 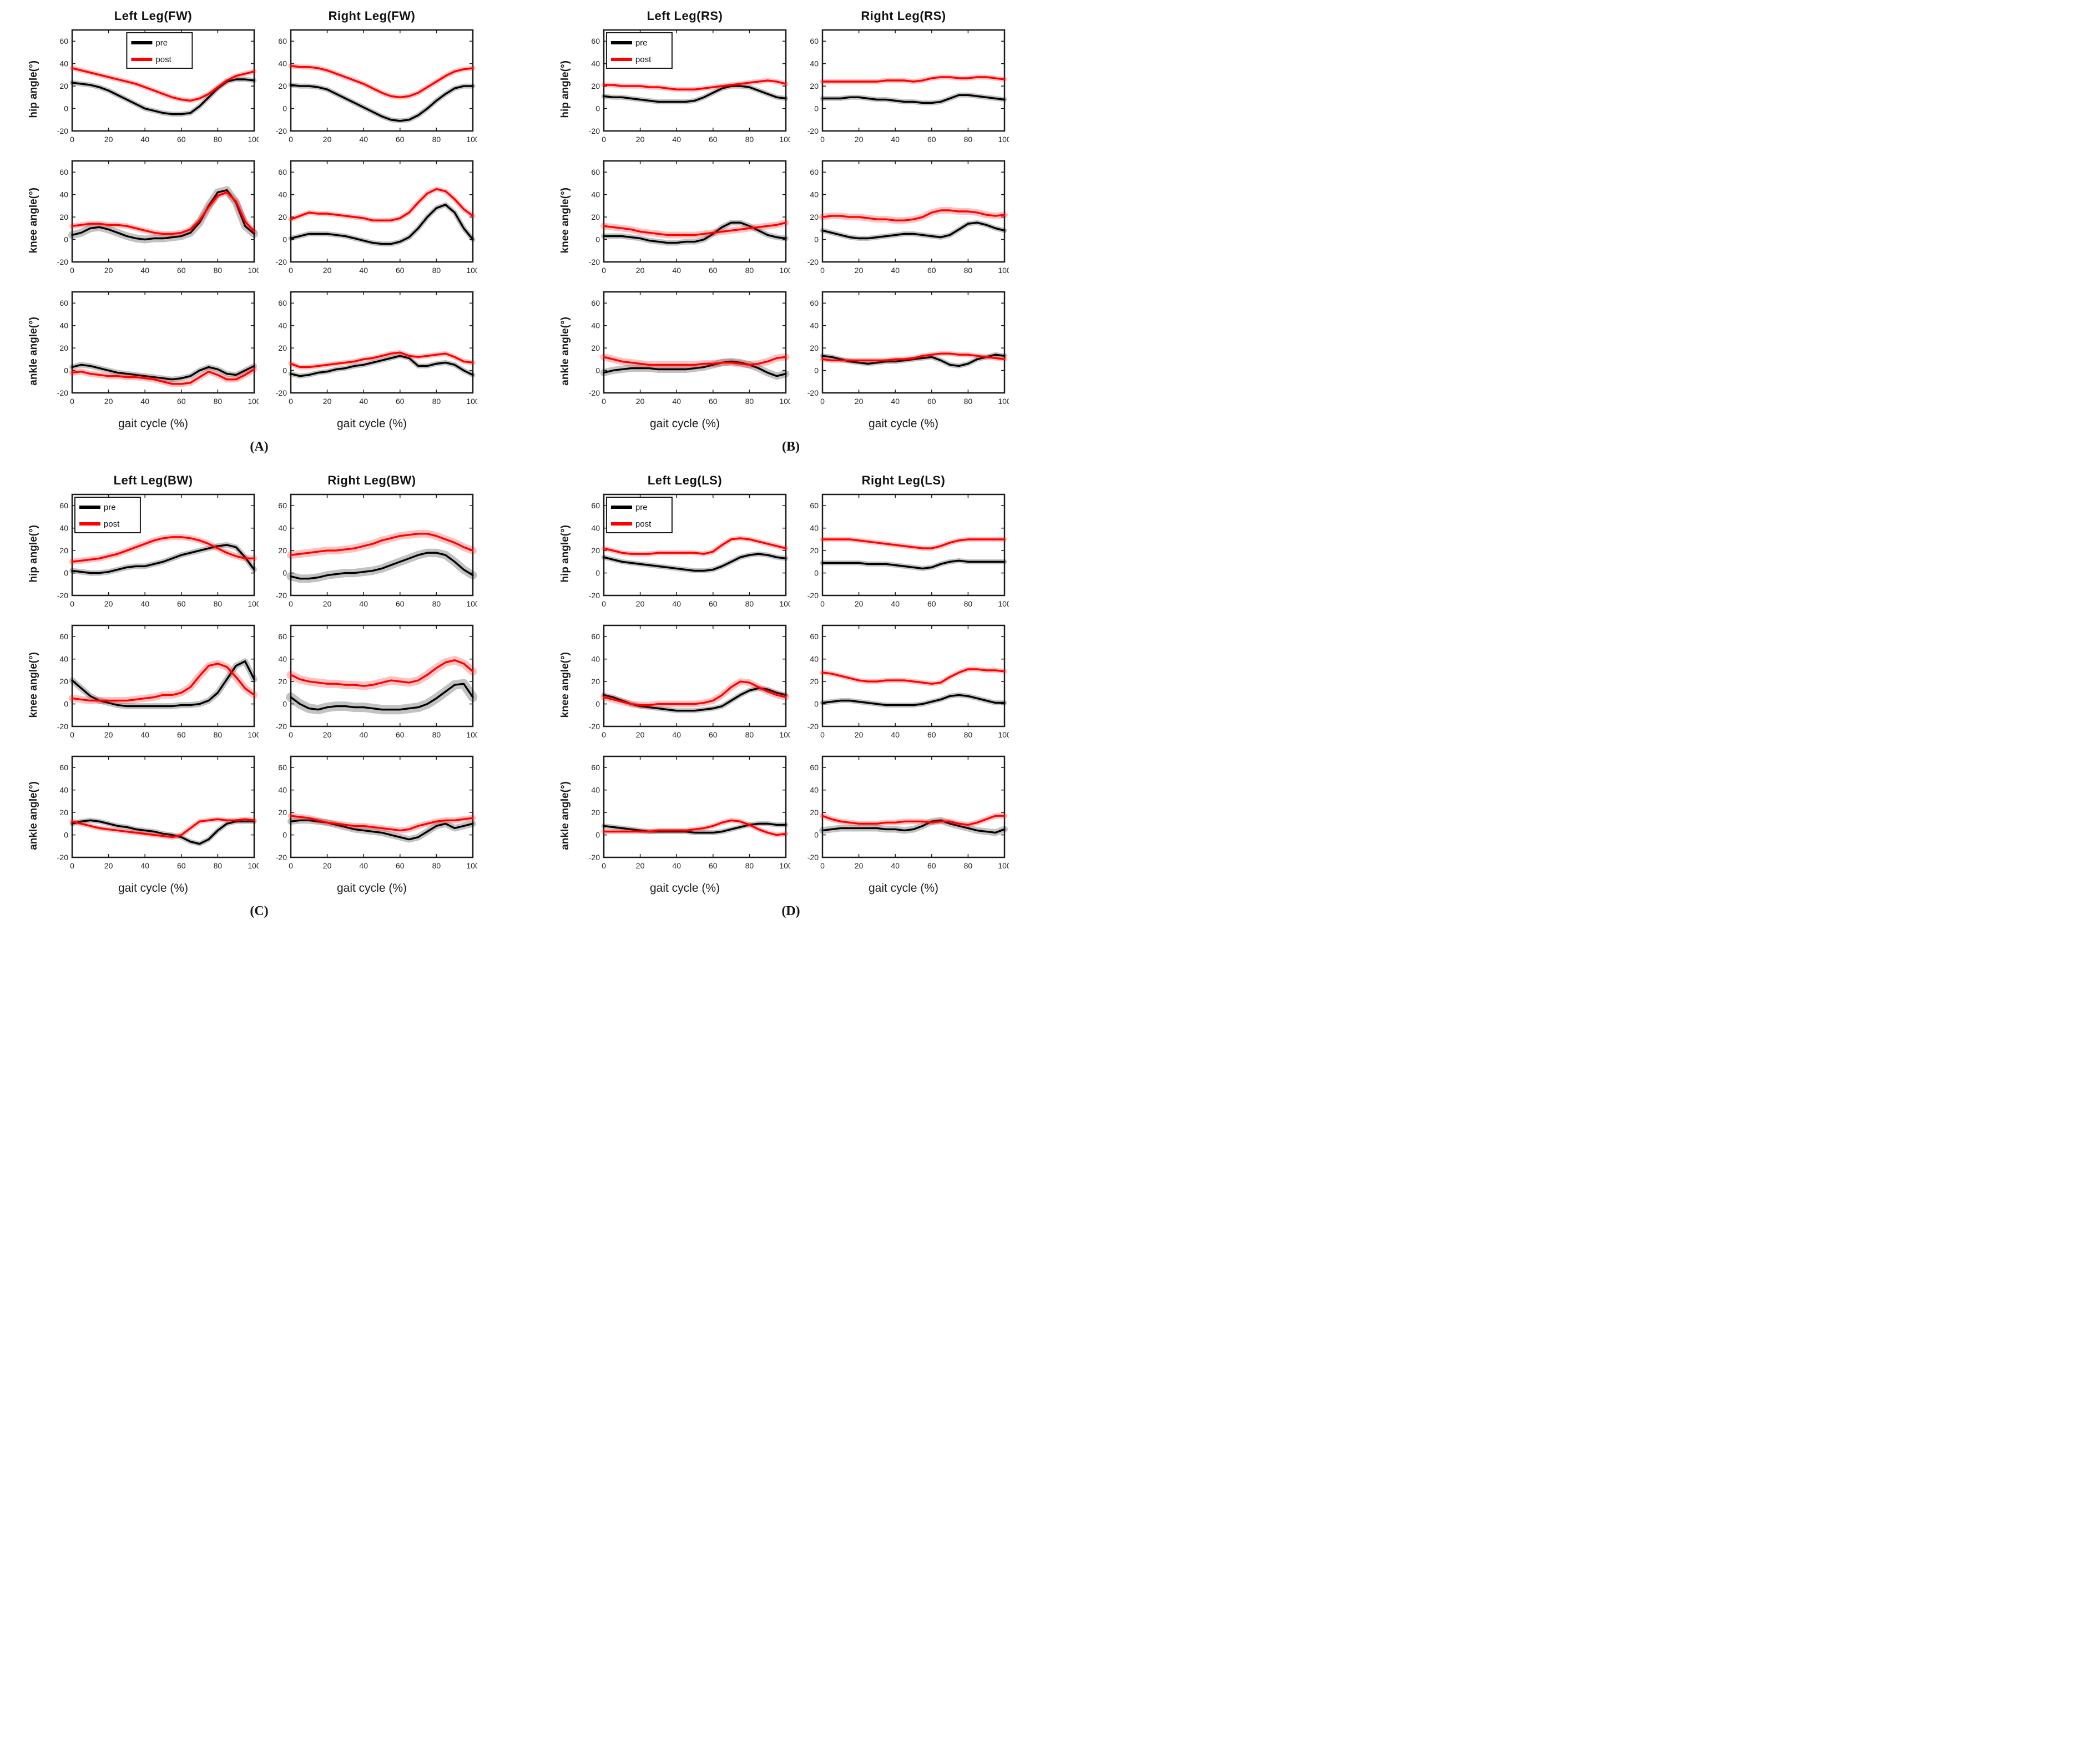 I want to click on panel-d-left-title: Left Leg(LS), so click(x=685, y=480).